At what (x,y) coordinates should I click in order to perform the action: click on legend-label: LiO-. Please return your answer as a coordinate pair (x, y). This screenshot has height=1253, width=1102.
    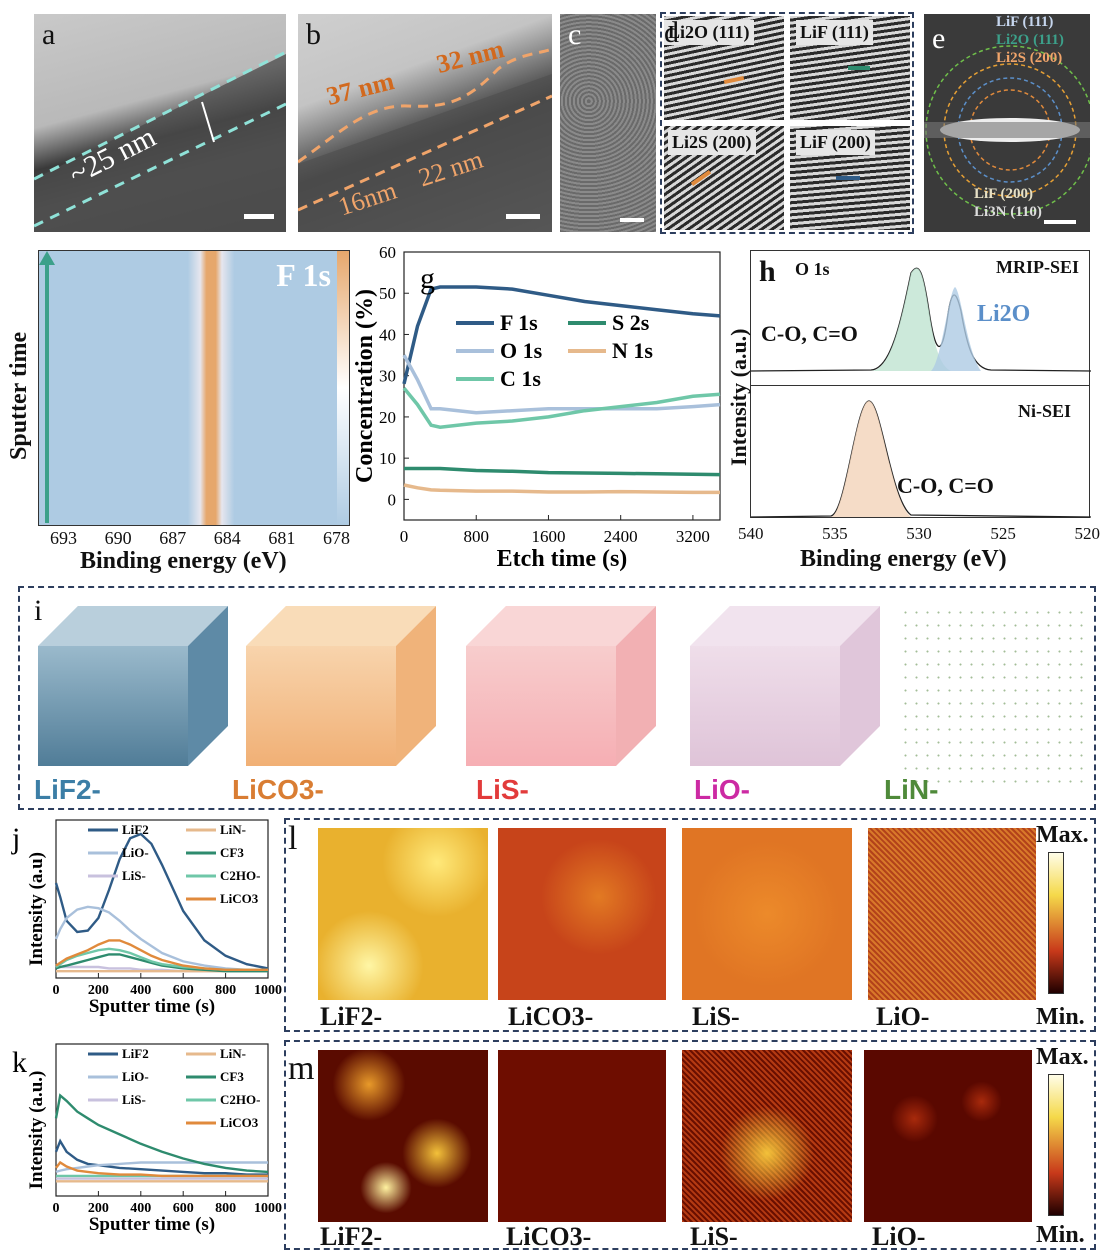
    Looking at the image, I should click on (135, 852).